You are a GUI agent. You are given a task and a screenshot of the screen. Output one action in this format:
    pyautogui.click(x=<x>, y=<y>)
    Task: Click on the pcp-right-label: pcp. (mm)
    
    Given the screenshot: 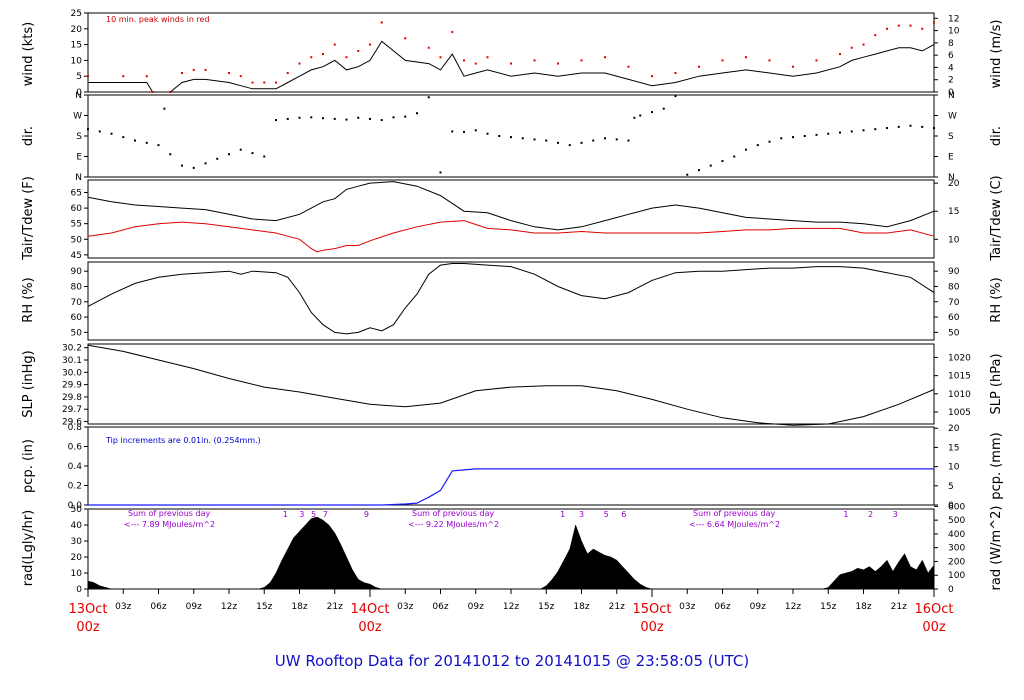 What is the action you would take?
    pyautogui.click(x=996, y=465)
    